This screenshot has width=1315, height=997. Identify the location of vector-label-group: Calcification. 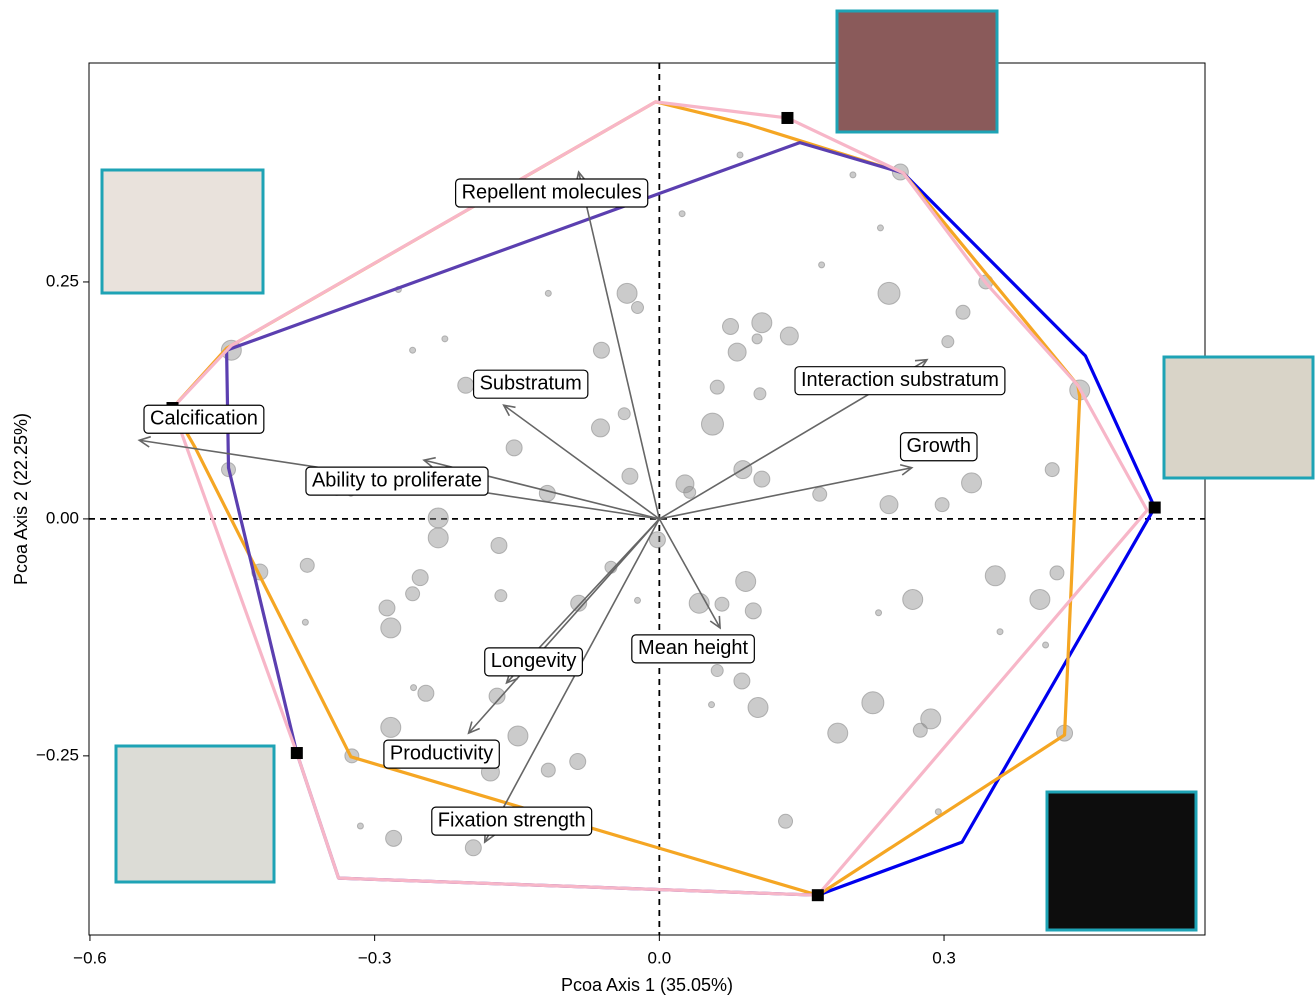
(204, 419).